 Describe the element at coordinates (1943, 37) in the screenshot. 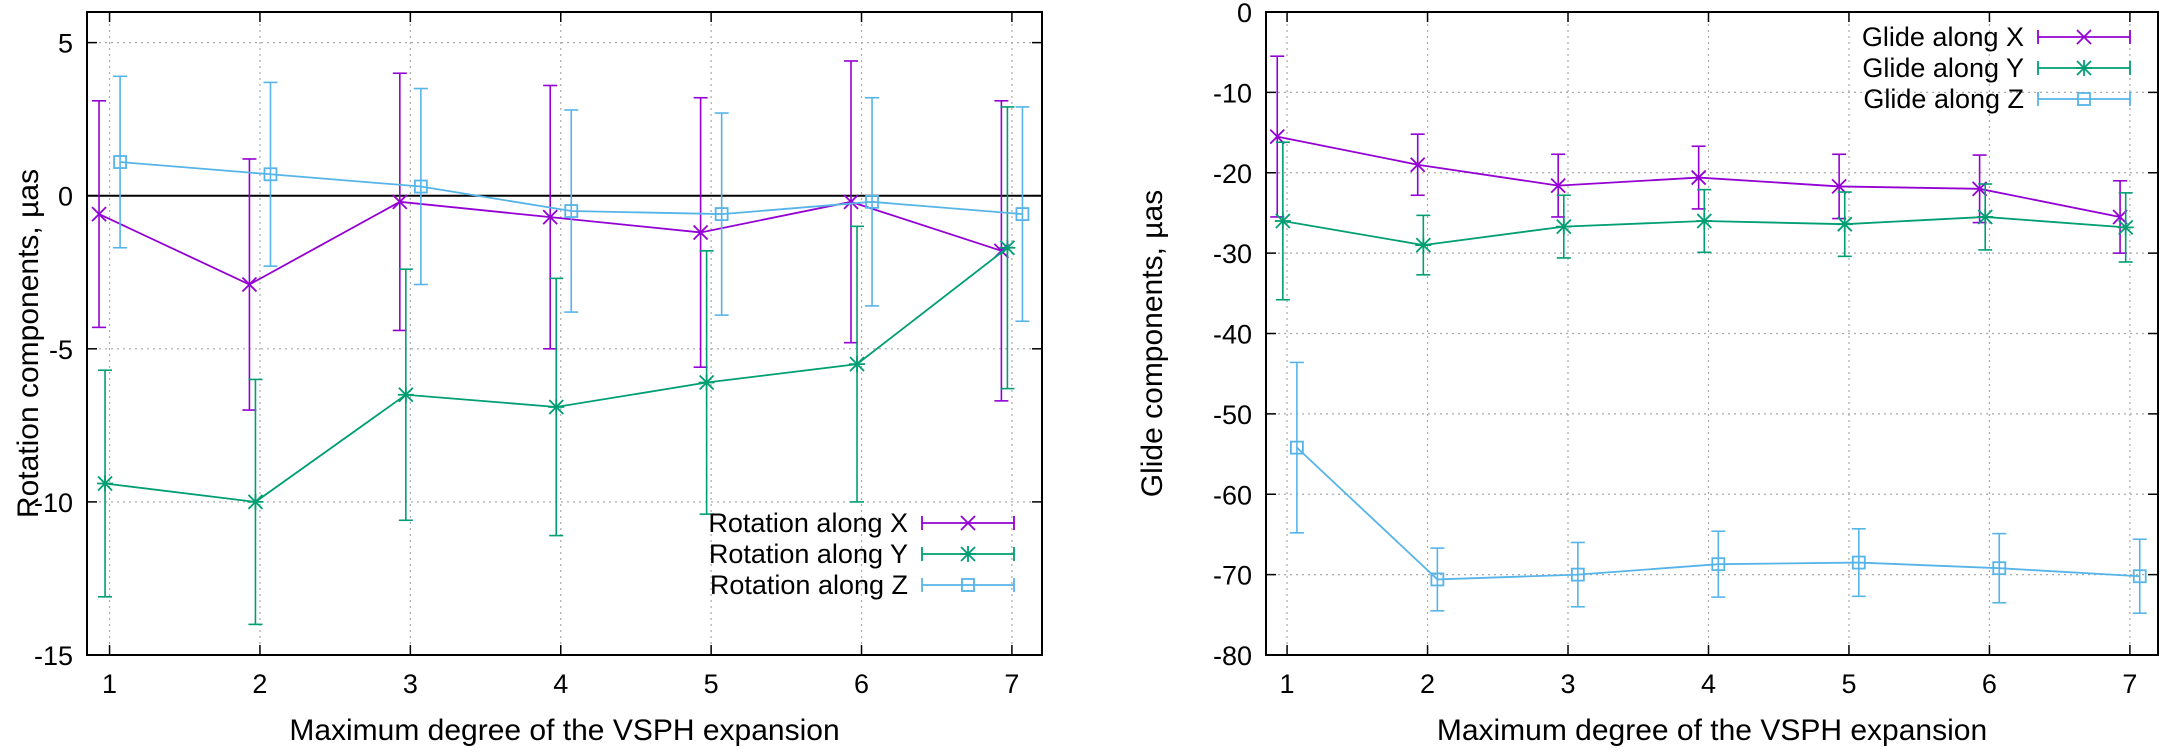

I see `legend-label: Glide along X` at that location.